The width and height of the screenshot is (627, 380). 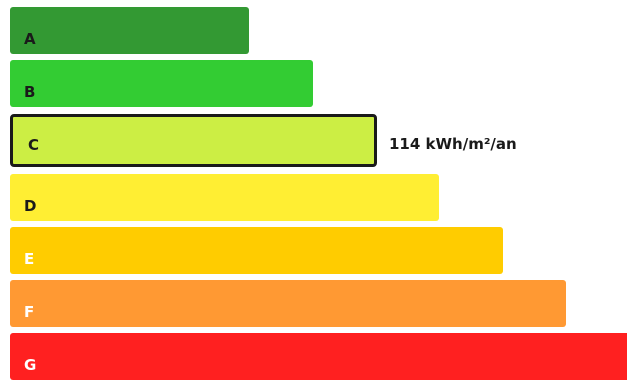 I want to click on rating-letter-d: D, so click(x=30, y=206).